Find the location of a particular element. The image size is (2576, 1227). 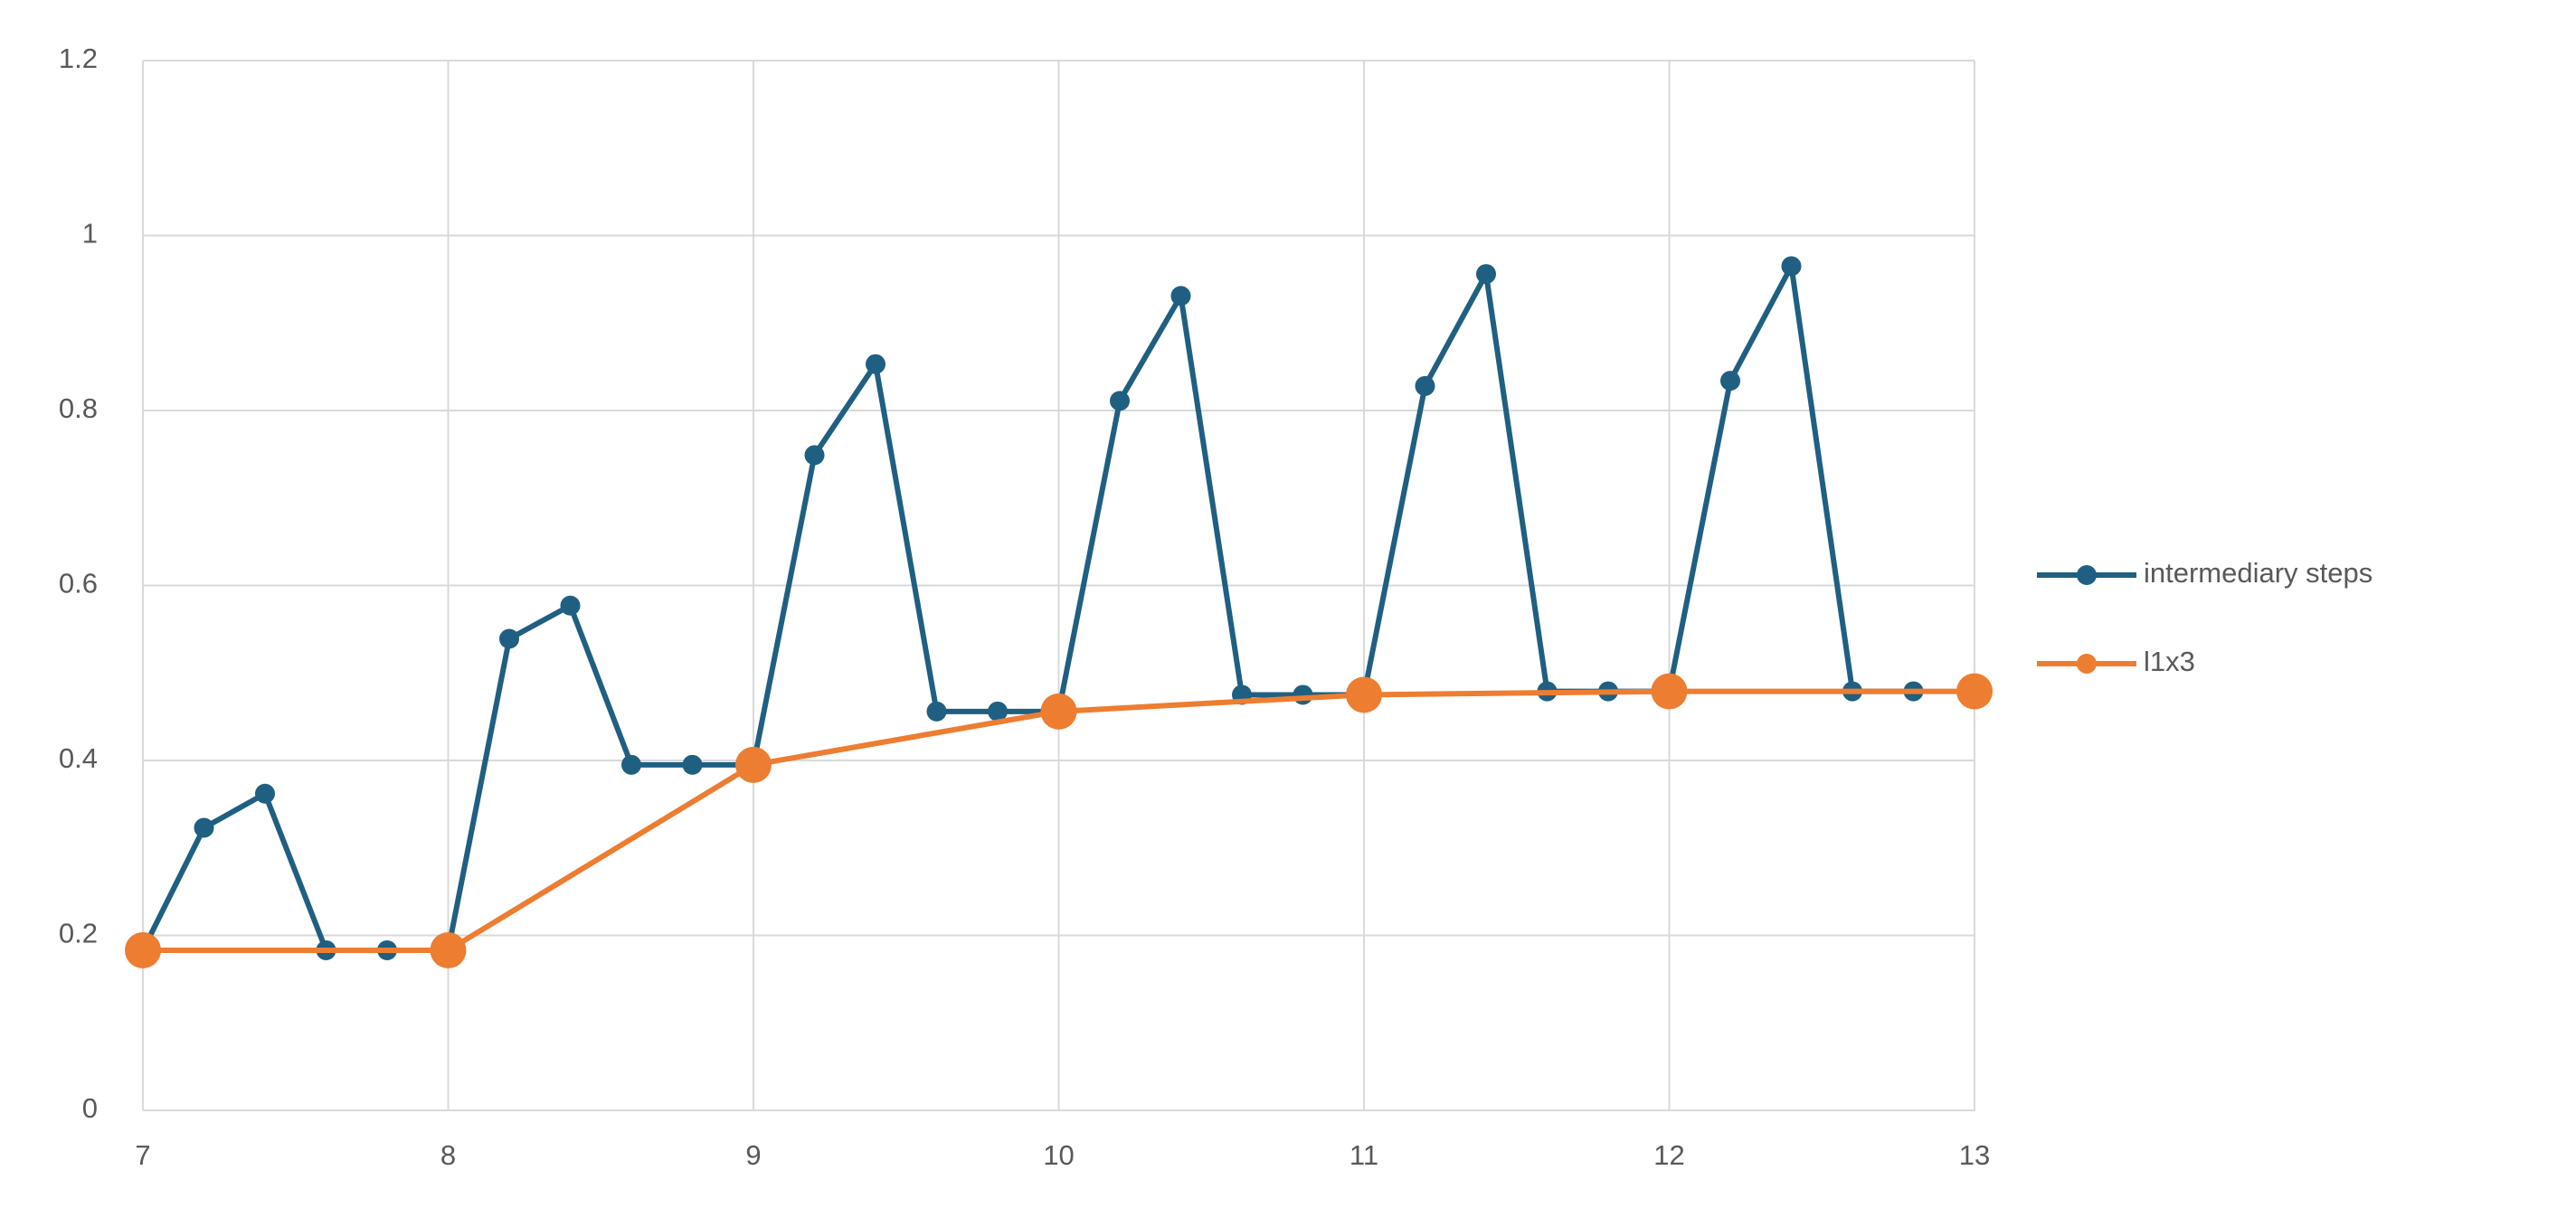

x-tick-label: 13 is located at coordinates (1974, 1155).